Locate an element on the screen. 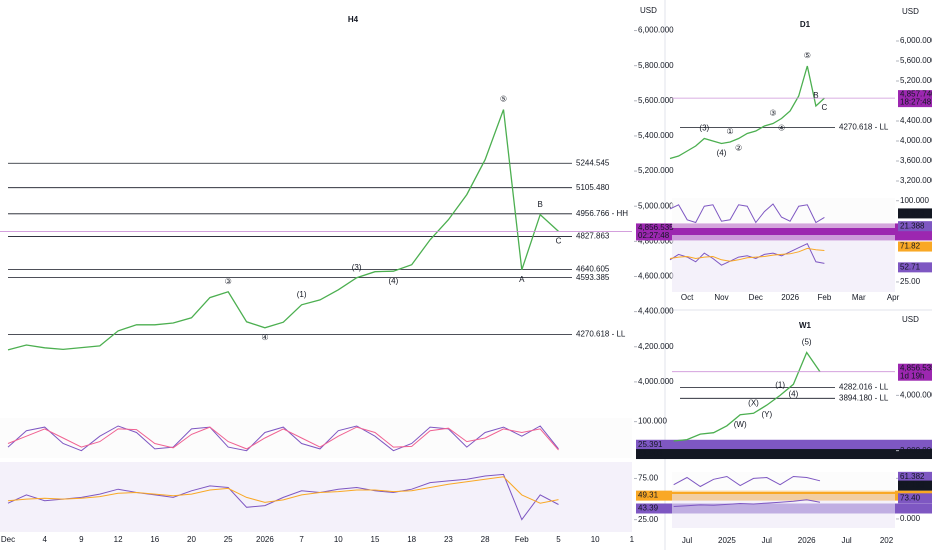  wave-label: (5) is located at coordinates (807, 342).